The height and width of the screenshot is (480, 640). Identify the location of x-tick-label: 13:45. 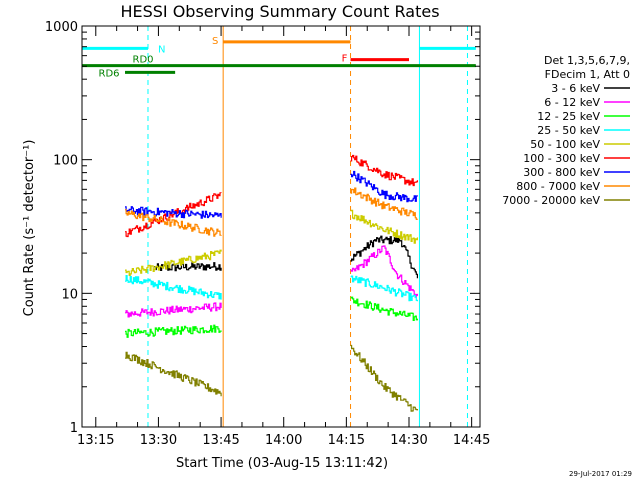
(220, 440).